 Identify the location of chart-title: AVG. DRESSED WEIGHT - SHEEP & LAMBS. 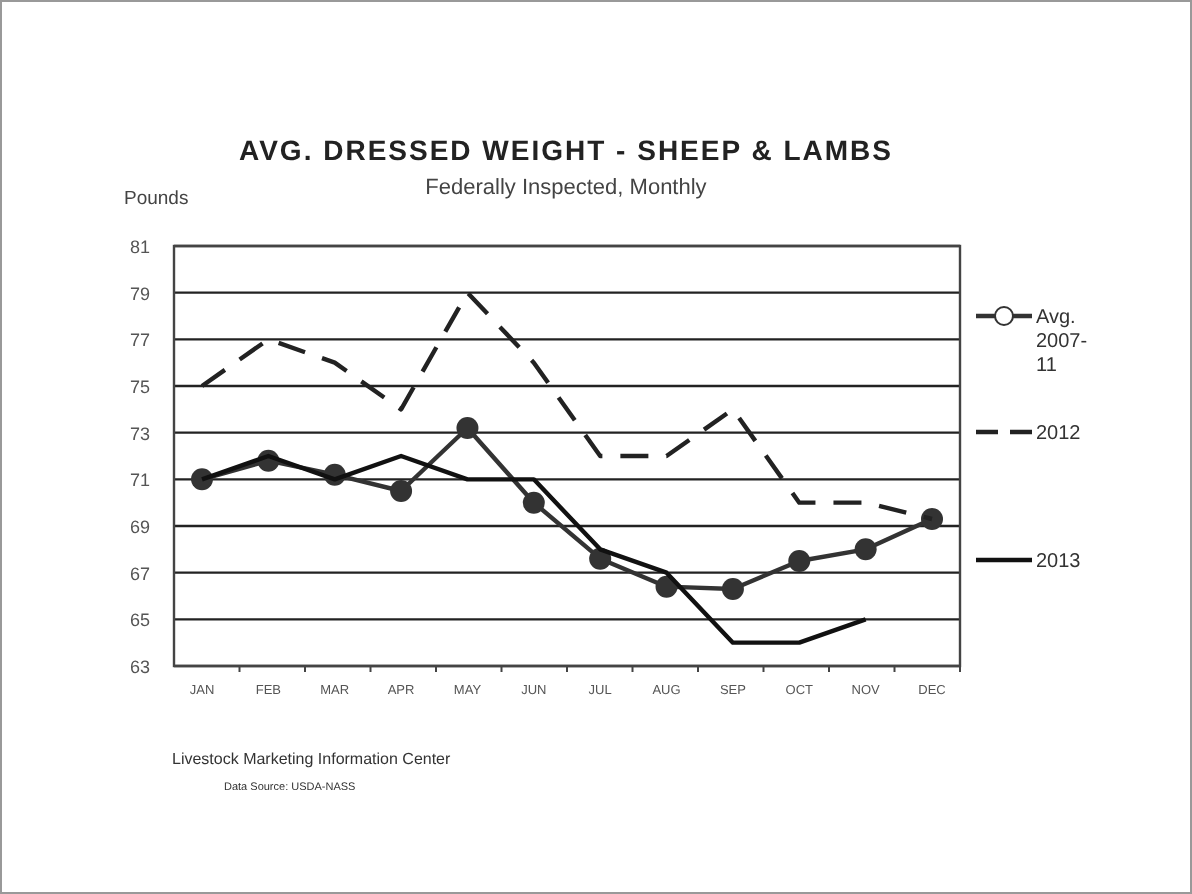
(566, 150).